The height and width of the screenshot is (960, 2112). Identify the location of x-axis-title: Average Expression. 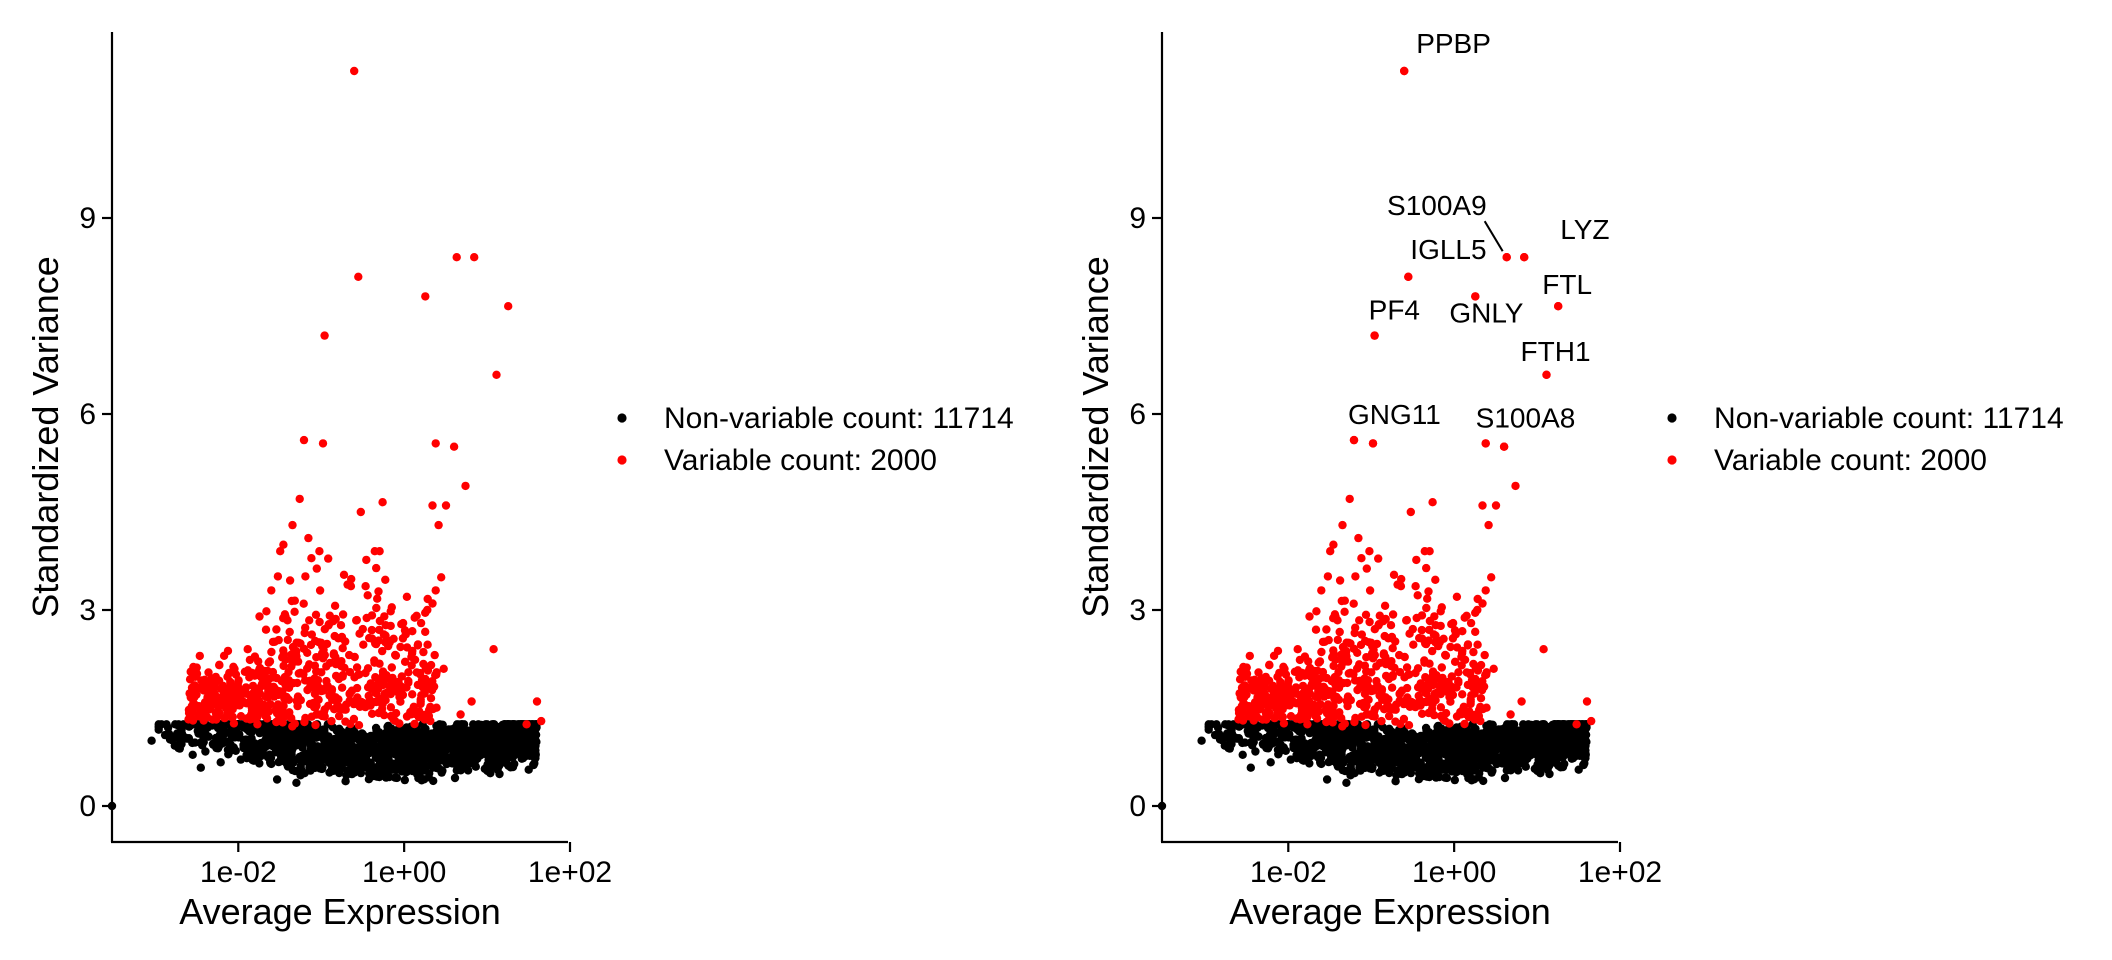
(1390, 911).